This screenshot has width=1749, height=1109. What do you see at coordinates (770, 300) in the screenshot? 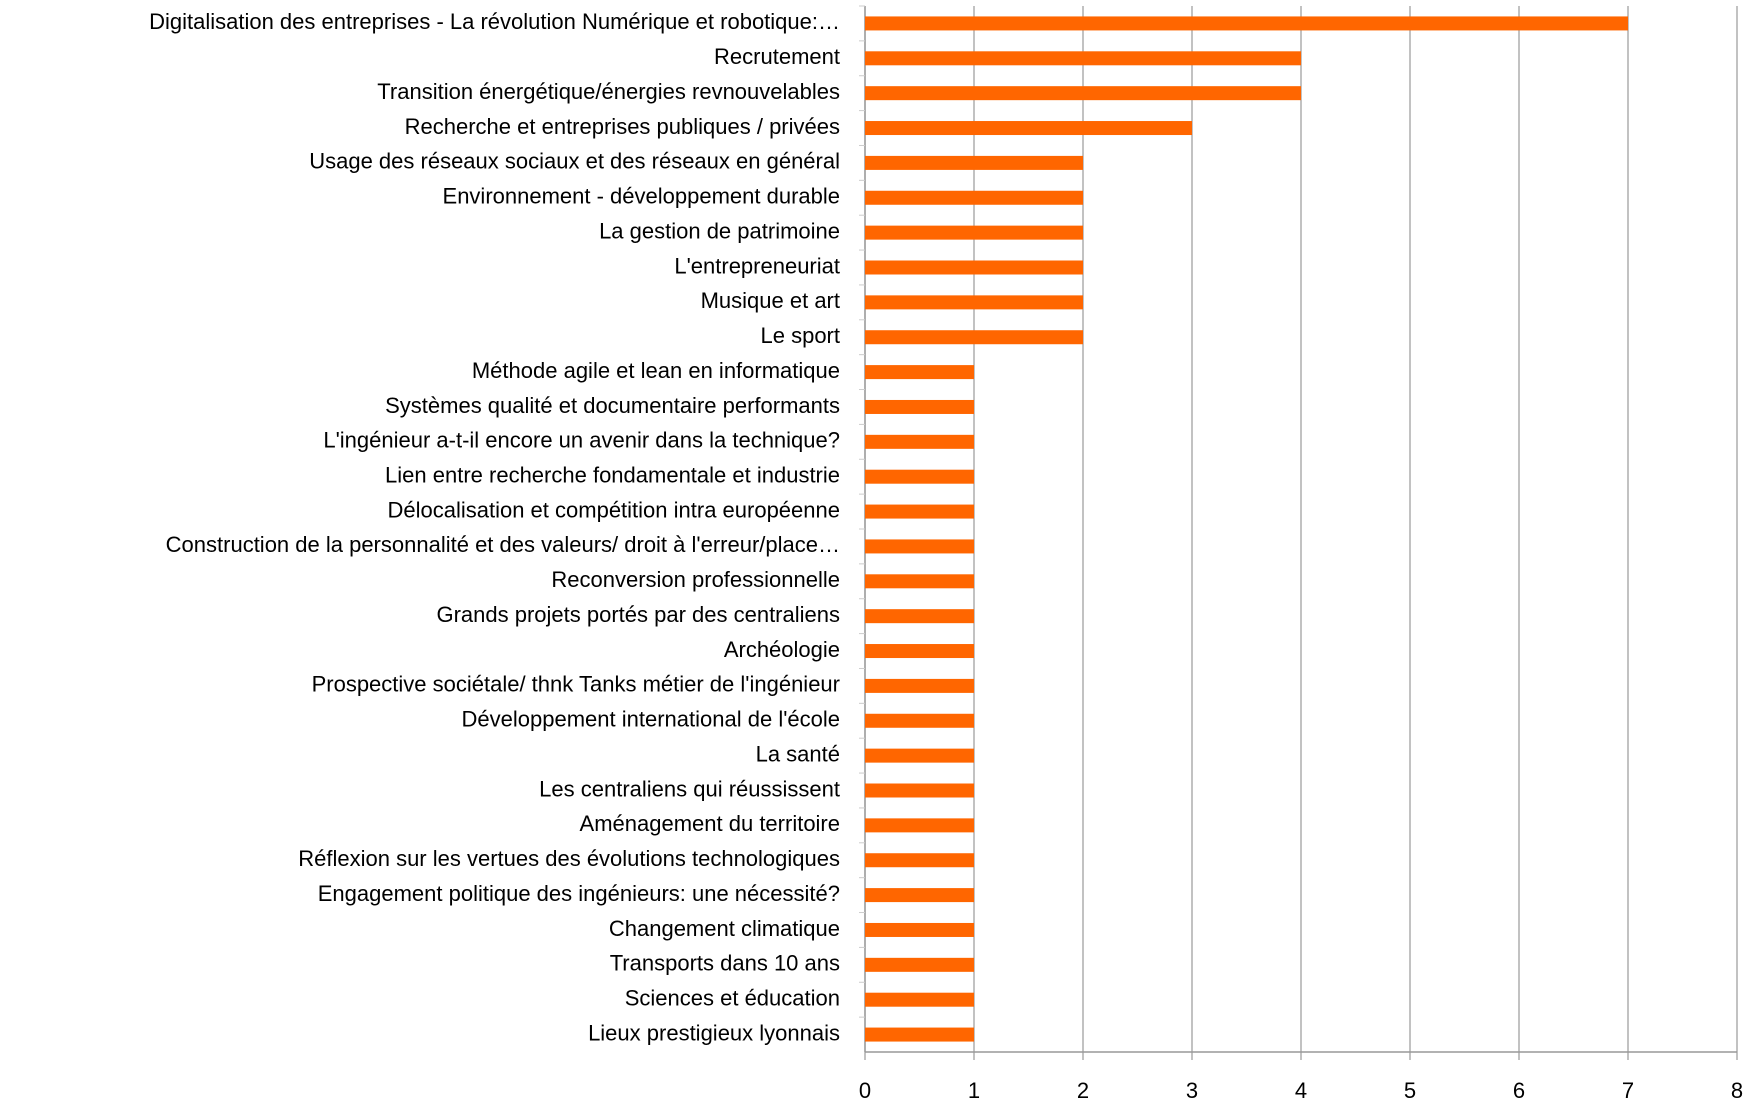
I see `y-tick-label: Musique et art` at bounding box center [770, 300].